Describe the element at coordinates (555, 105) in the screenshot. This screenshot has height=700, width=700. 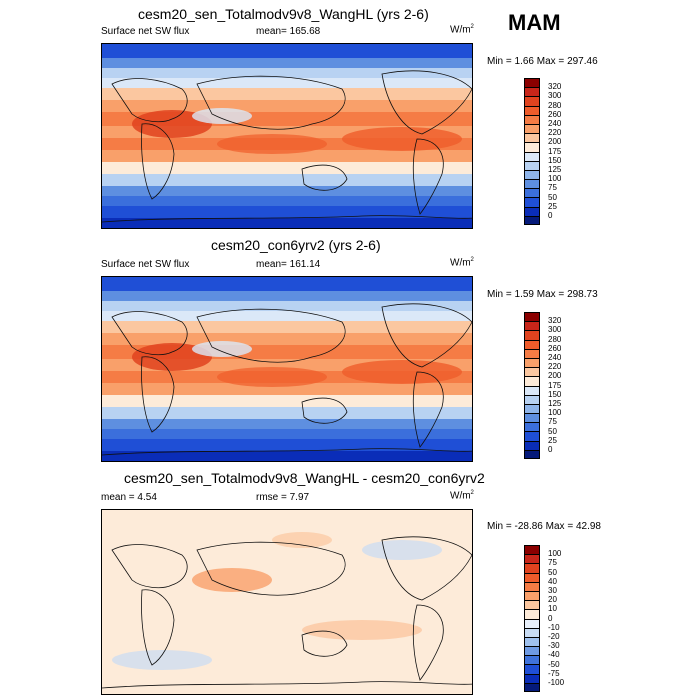
I see `panel1-colorbar-tick: 280` at that location.